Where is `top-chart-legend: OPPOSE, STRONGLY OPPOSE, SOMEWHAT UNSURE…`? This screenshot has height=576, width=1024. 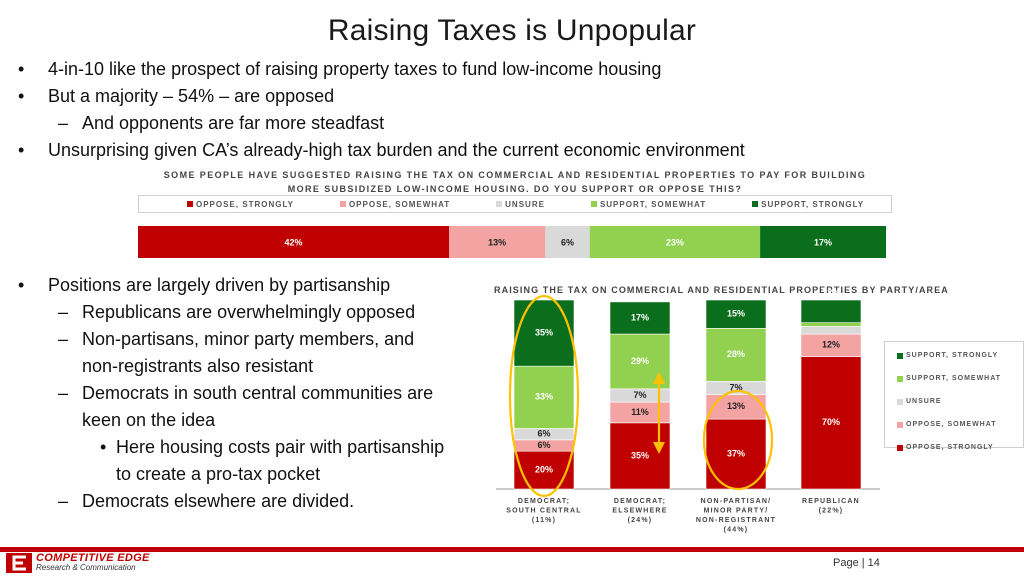 top-chart-legend: OPPOSE, STRONGLY OPPOSE, SOMEWHAT UNSURE… is located at coordinates (515, 204).